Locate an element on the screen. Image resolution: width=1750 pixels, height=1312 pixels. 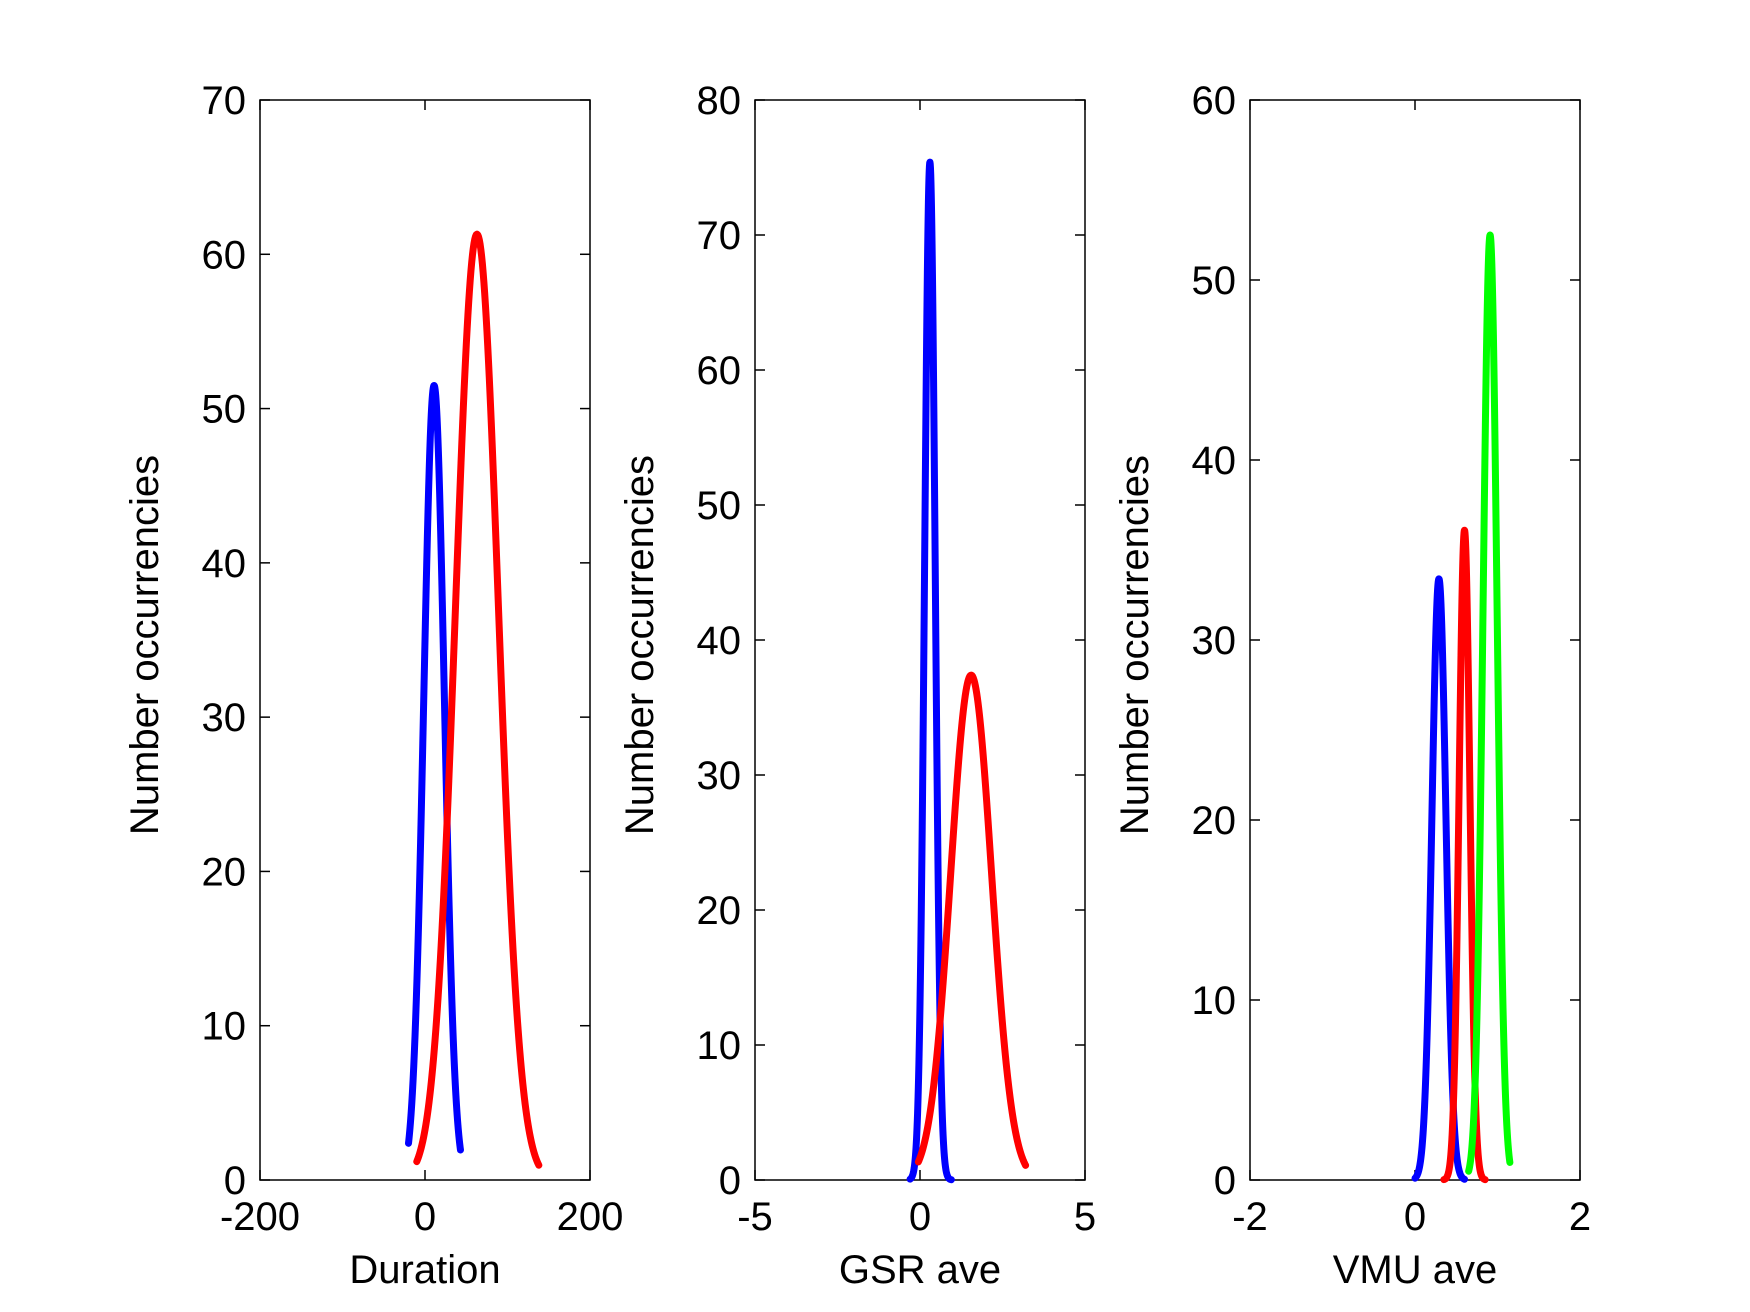
x-tick-label: 200 is located at coordinates (590, 1217).